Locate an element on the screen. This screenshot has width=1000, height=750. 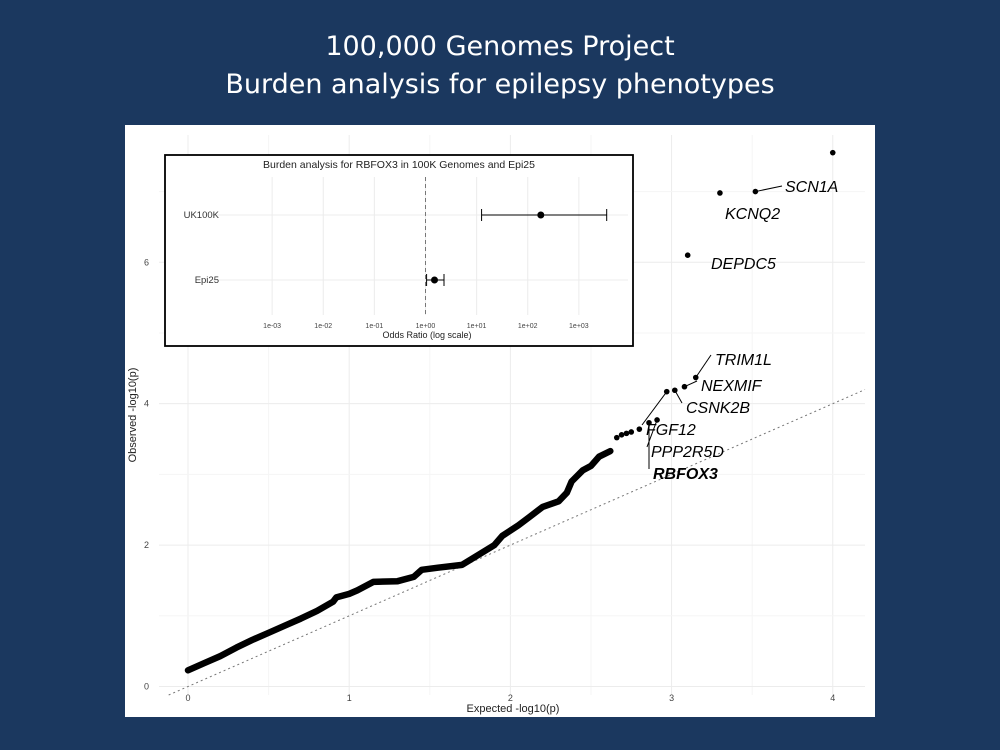
forest-x-tick-label: 1e+00 is located at coordinates (426, 326).